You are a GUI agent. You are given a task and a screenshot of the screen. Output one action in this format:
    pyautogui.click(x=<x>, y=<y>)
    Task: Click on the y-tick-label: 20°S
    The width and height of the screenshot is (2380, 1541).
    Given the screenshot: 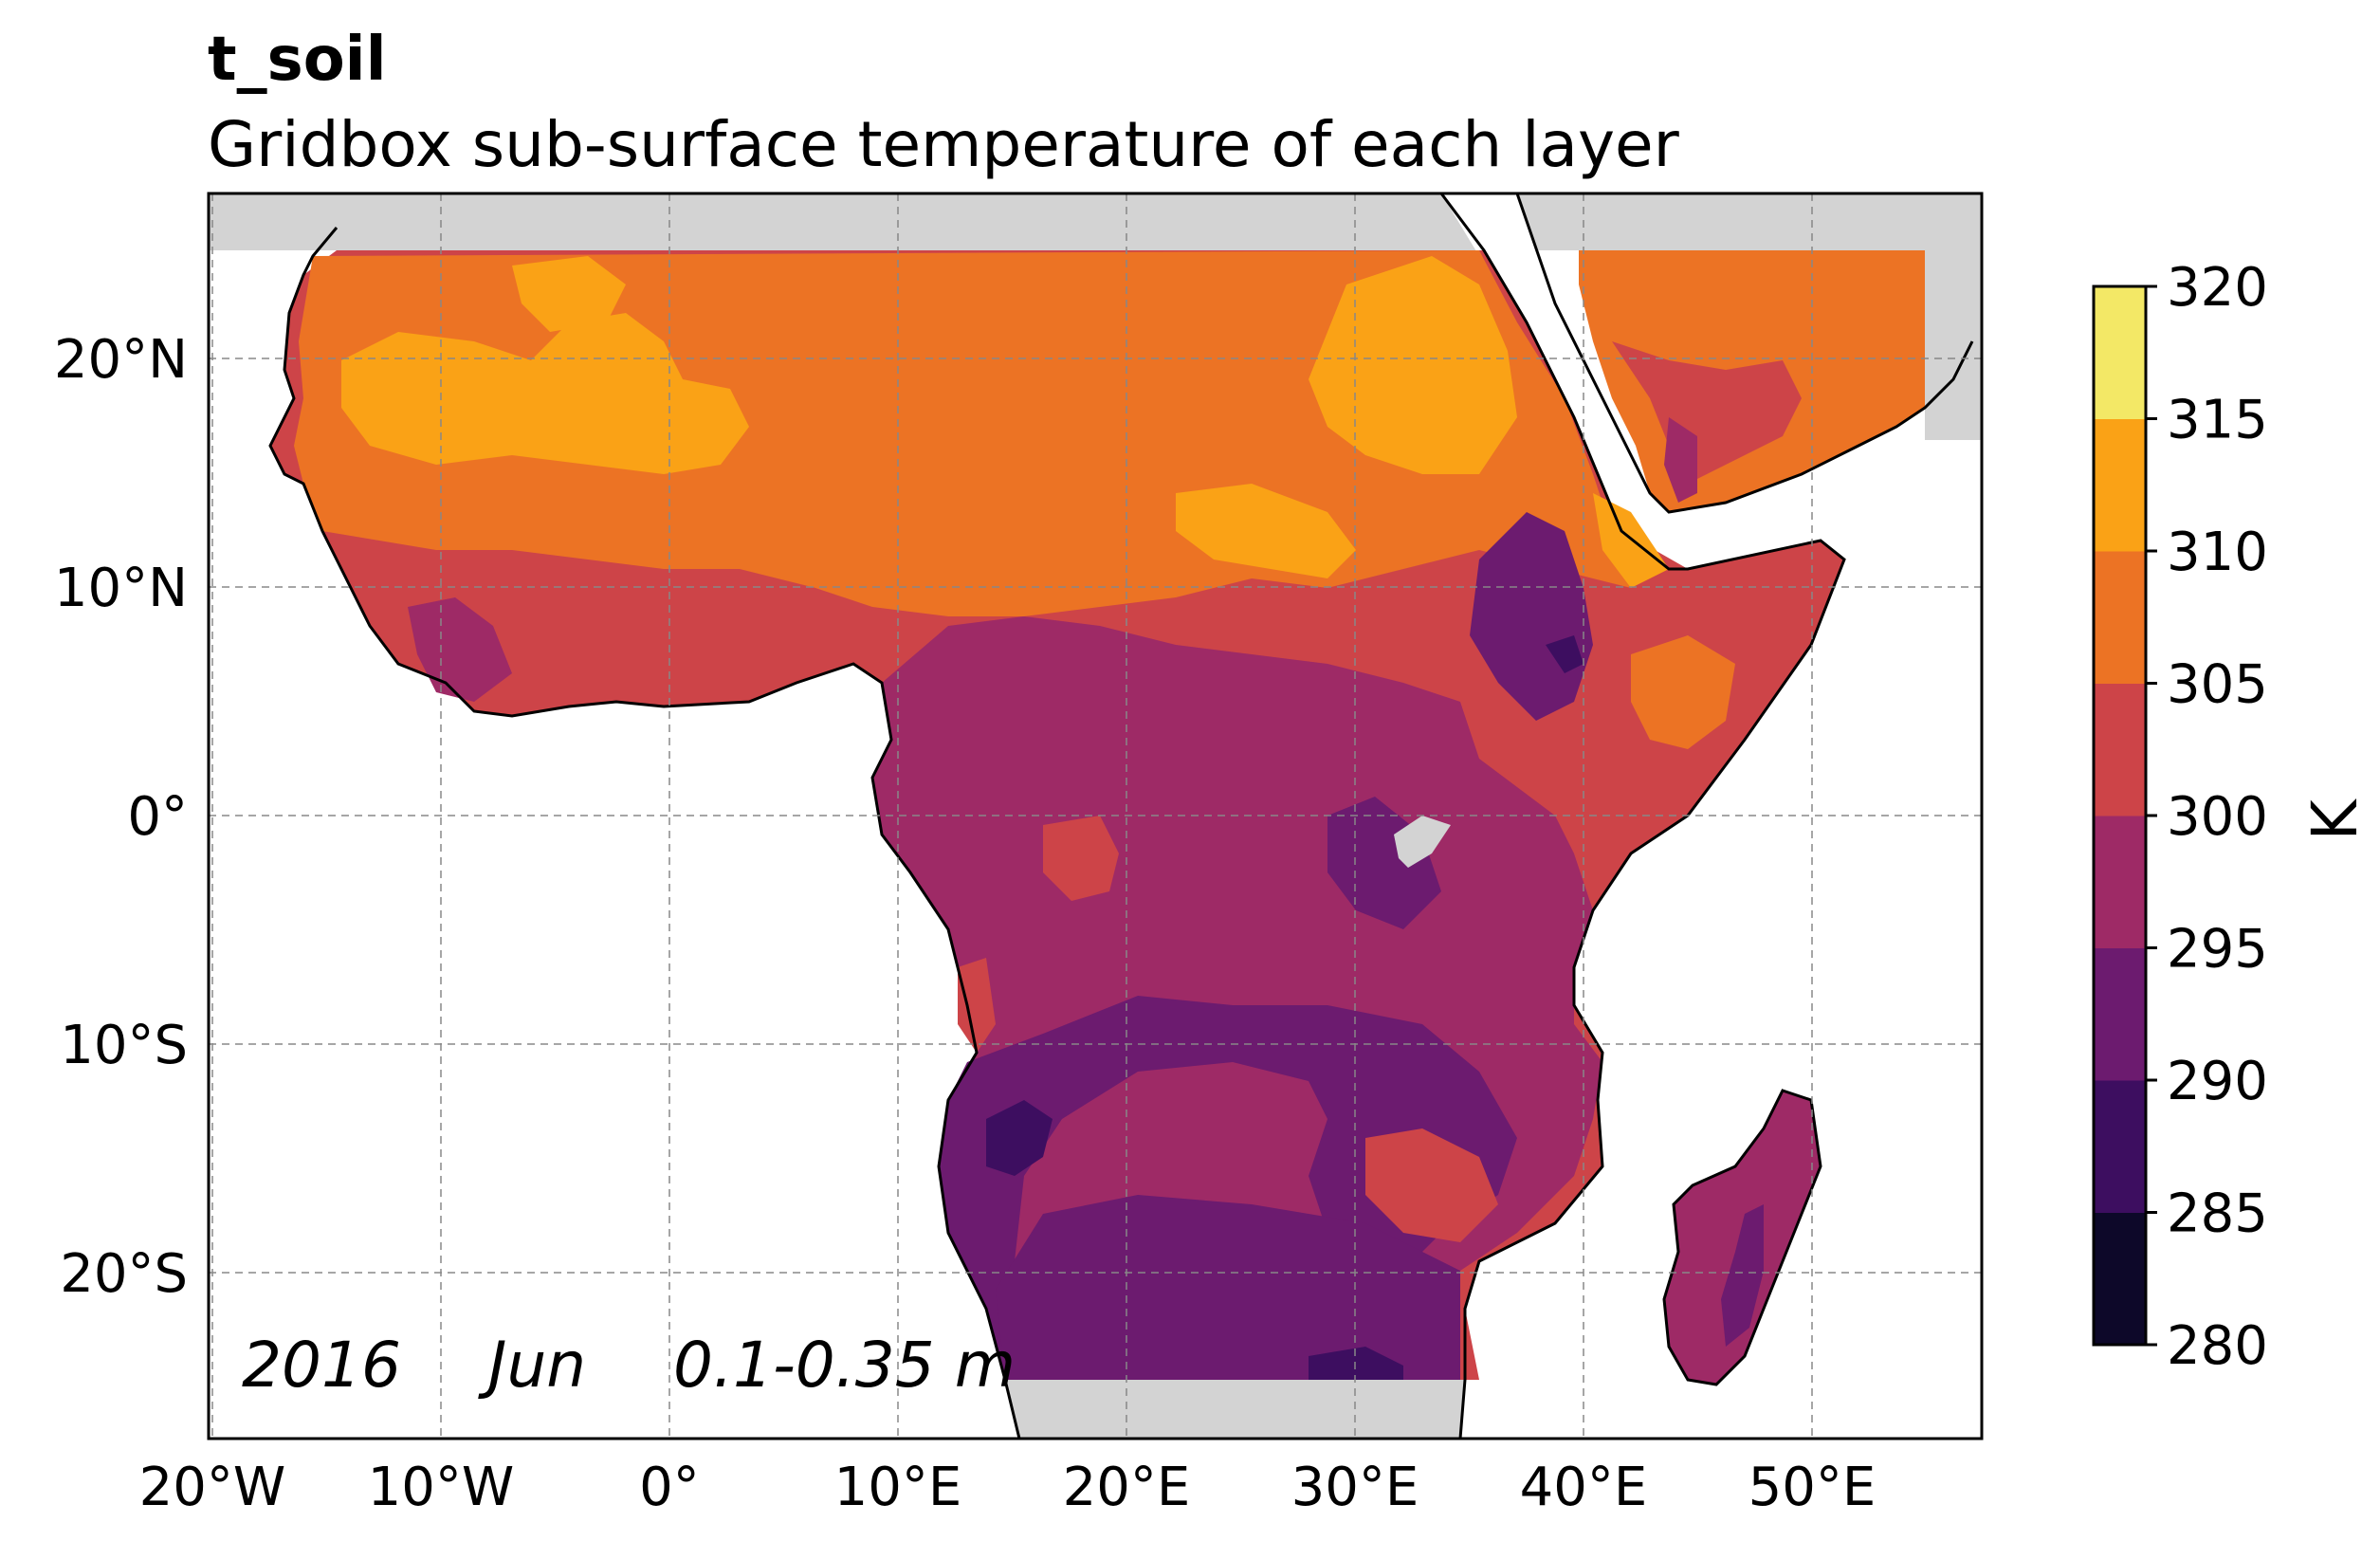 What is the action you would take?
    pyautogui.click(x=124, y=1274)
    